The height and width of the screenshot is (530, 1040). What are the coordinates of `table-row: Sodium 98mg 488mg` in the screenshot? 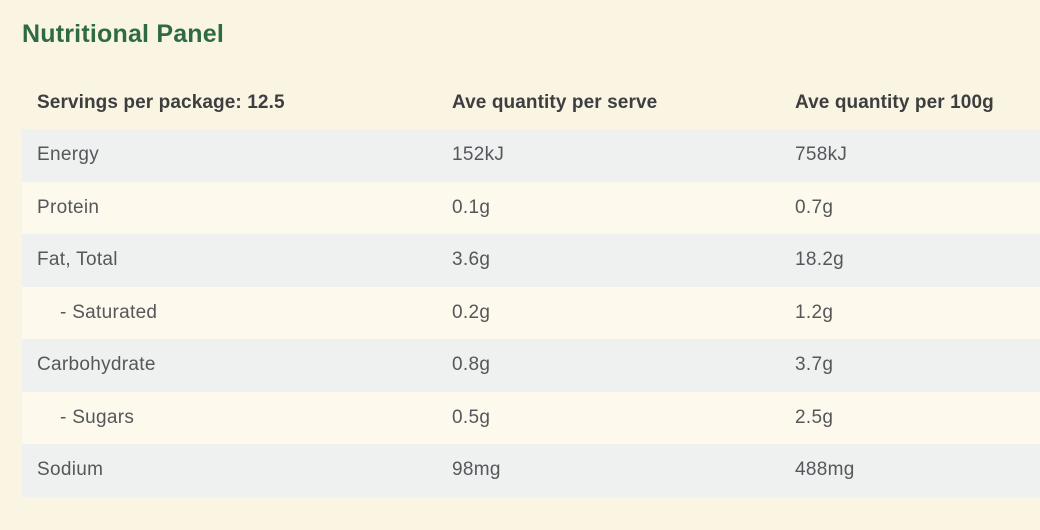 It's located at (531, 470).